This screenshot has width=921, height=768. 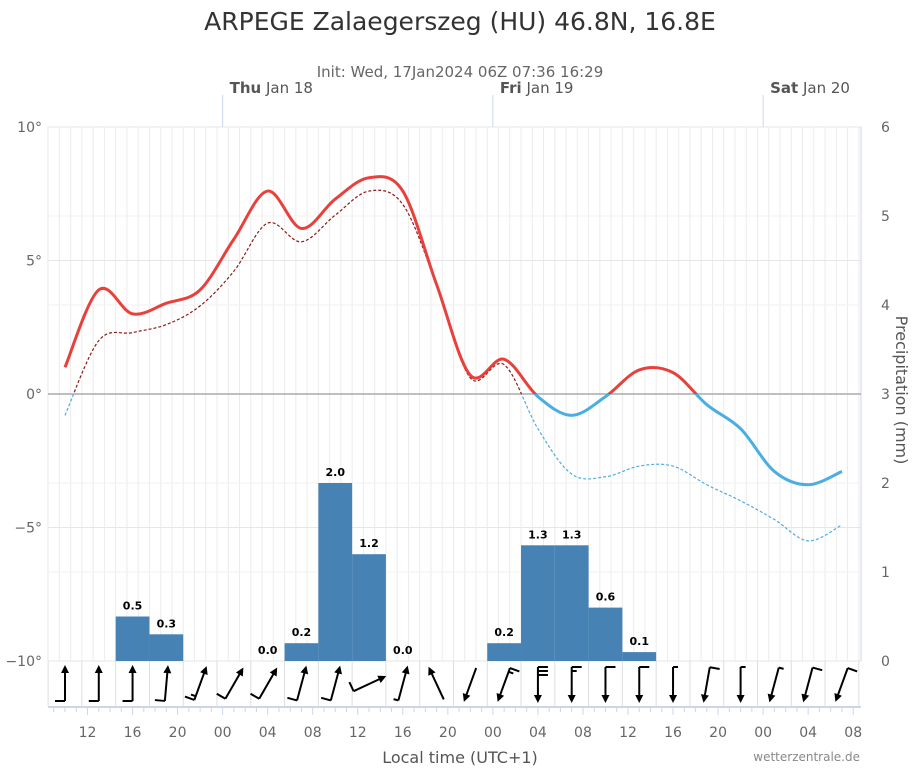 What do you see at coordinates (688, 440) in the screenshot?
I see `temperature-line-below-zero` at bounding box center [688, 440].